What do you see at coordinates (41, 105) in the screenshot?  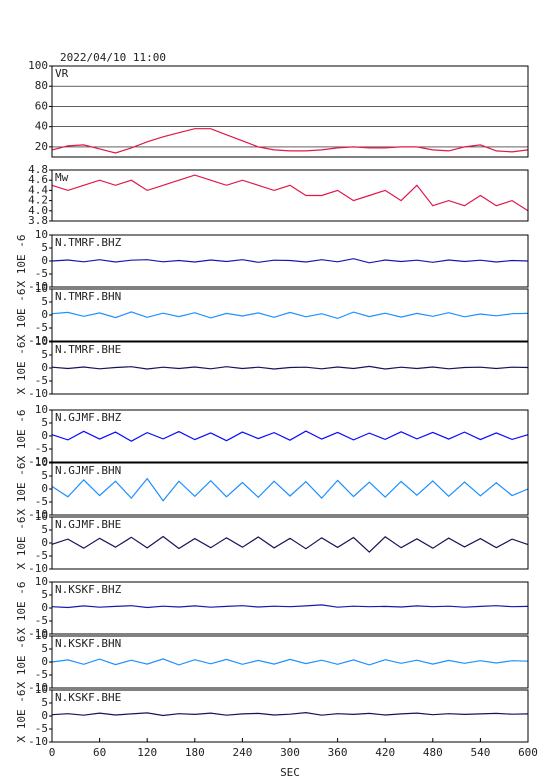 I see `y-tick-label: 60` at bounding box center [41, 105].